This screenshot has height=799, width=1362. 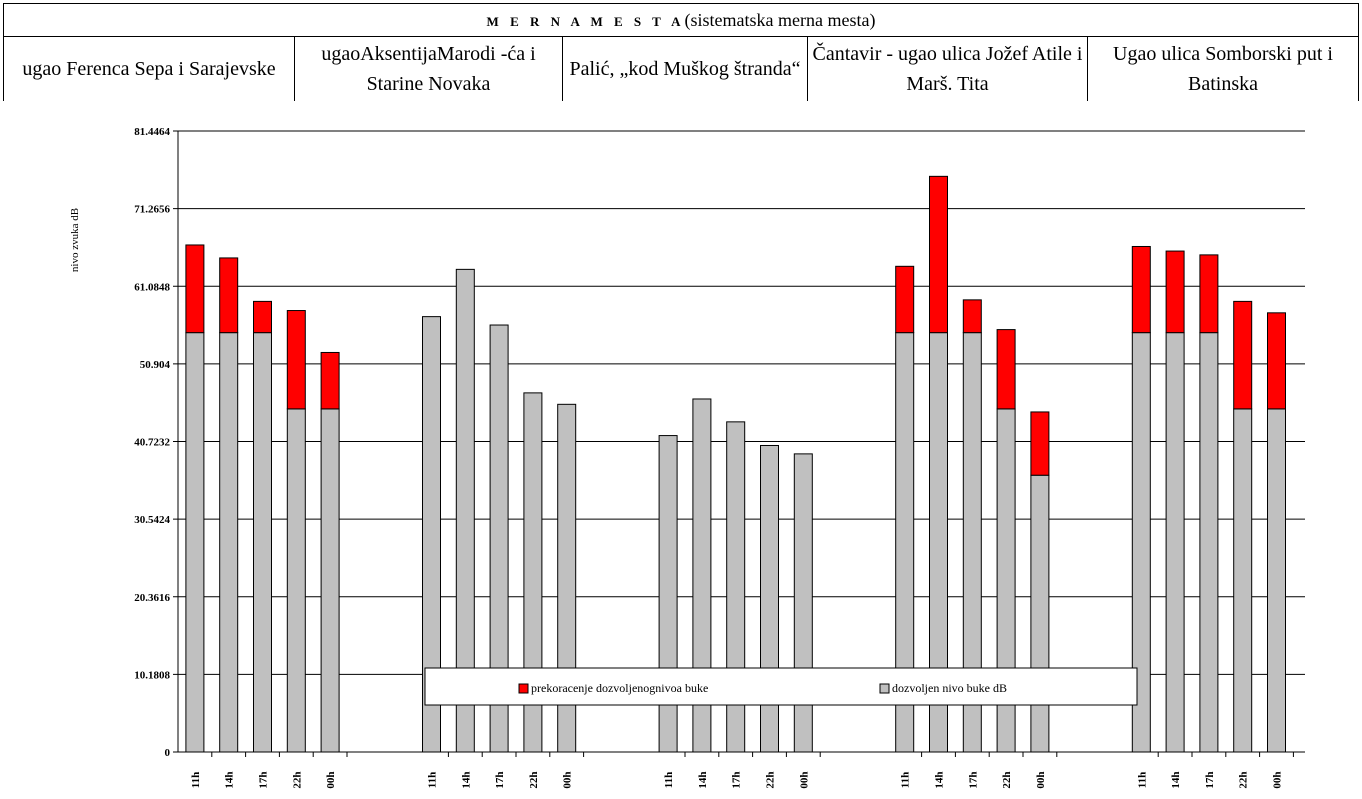 I want to click on location-3: Palić, „kod Muškog štranda“, so click(x=685, y=68).